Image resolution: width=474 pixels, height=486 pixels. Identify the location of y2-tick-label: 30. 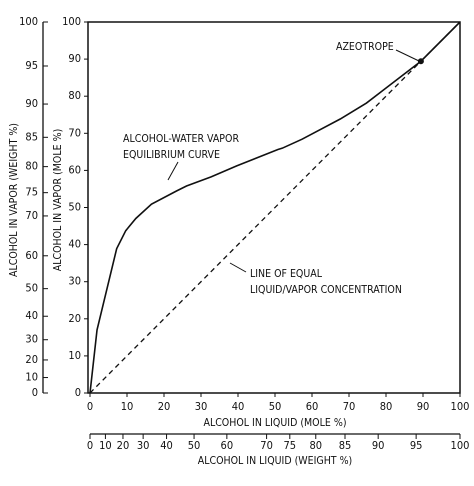
(31, 339).